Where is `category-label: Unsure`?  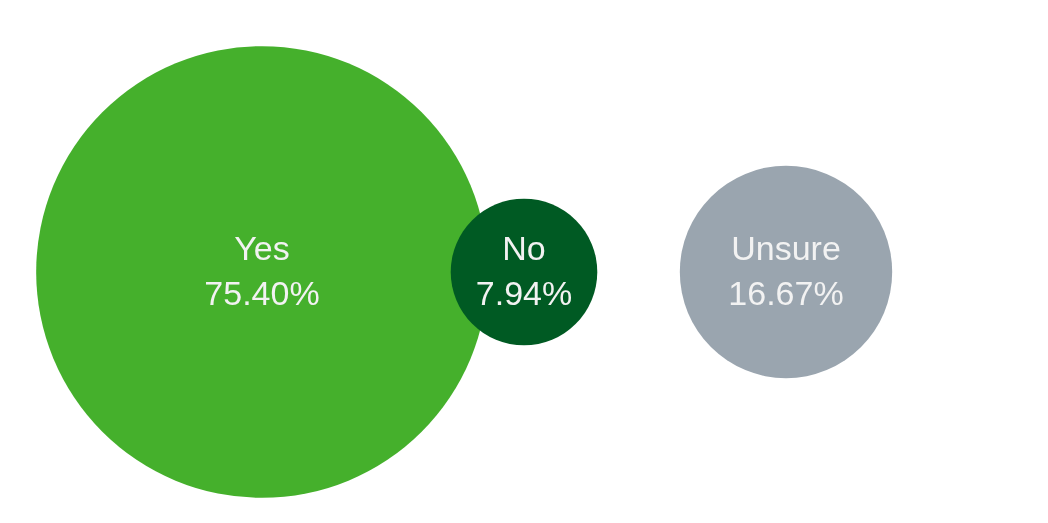 category-label: Unsure is located at coordinates (786, 248).